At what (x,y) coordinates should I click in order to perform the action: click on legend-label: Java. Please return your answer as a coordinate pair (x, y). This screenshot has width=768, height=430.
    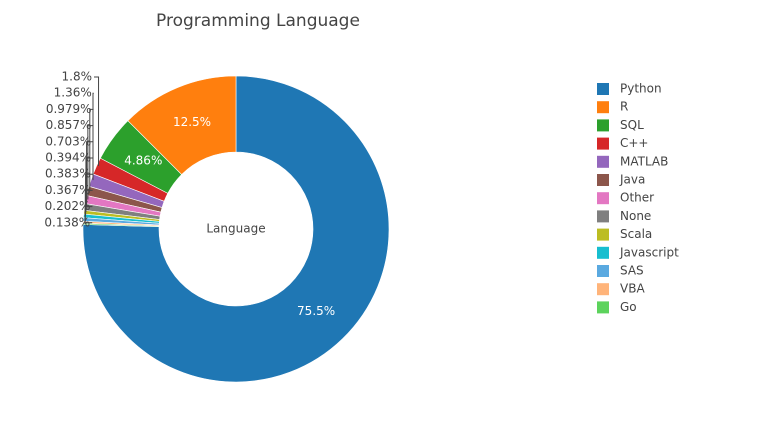
    Looking at the image, I should click on (632, 180).